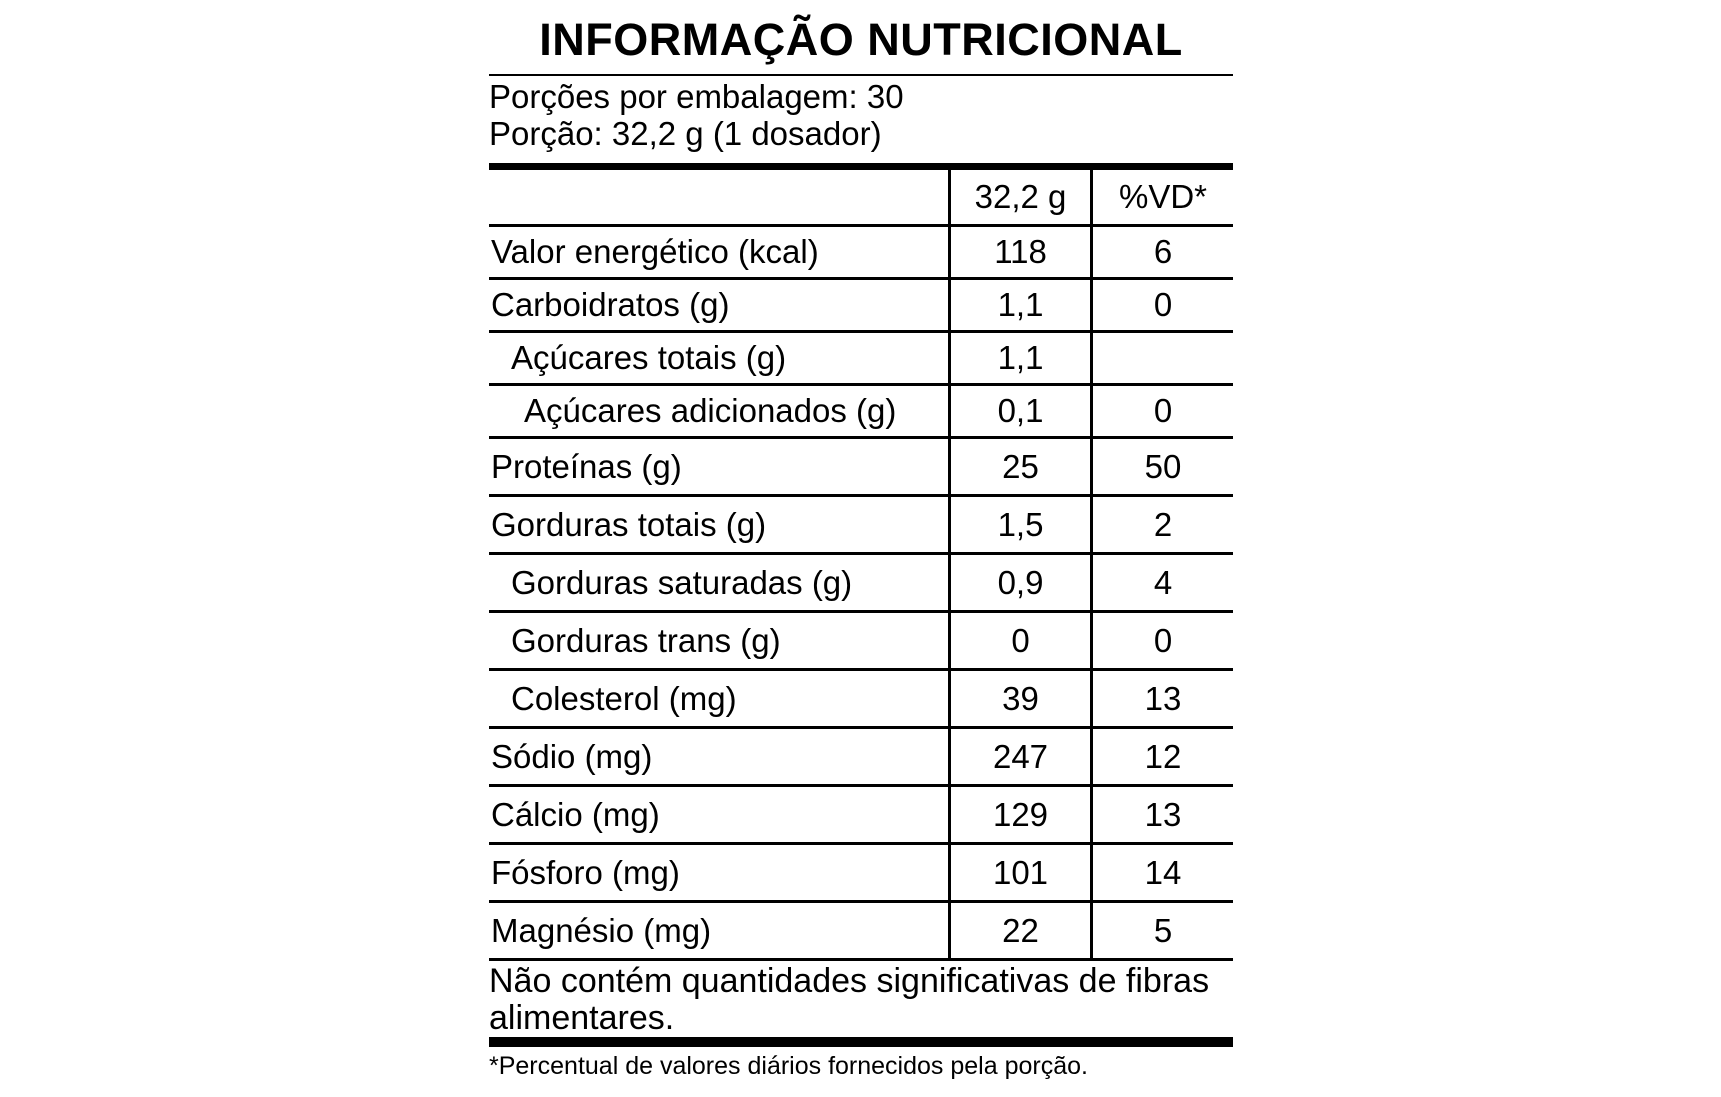 This screenshot has height=1097, width=1721. What do you see at coordinates (1019, 698) in the screenshot?
I see `nutrient-amount: 39` at bounding box center [1019, 698].